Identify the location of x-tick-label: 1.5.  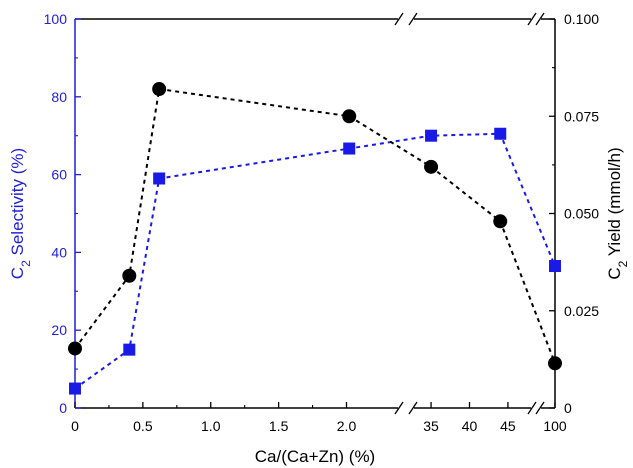
(279, 426).